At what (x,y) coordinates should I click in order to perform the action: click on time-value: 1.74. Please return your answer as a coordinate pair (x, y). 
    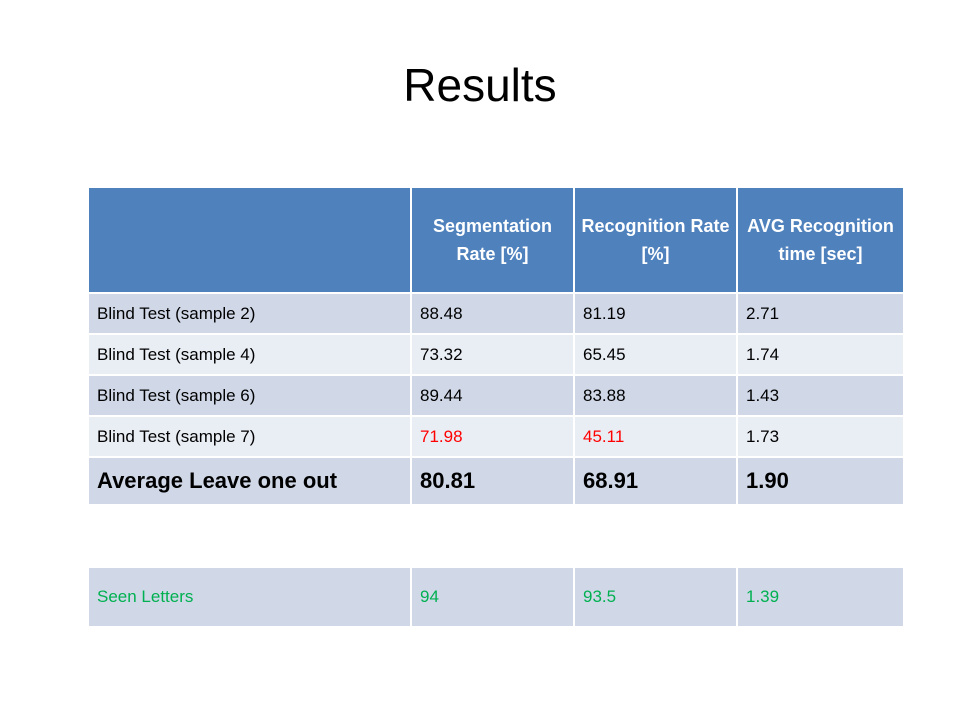
    Looking at the image, I should click on (820, 354).